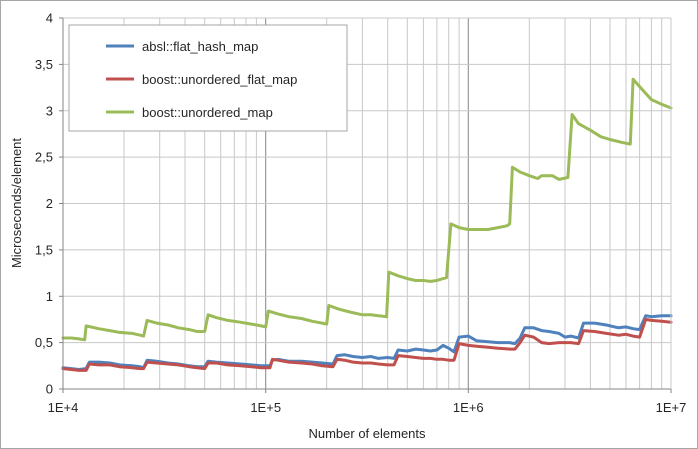 This screenshot has height=449, width=698. I want to click on y-tick-label: 0,5, so click(44, 342).